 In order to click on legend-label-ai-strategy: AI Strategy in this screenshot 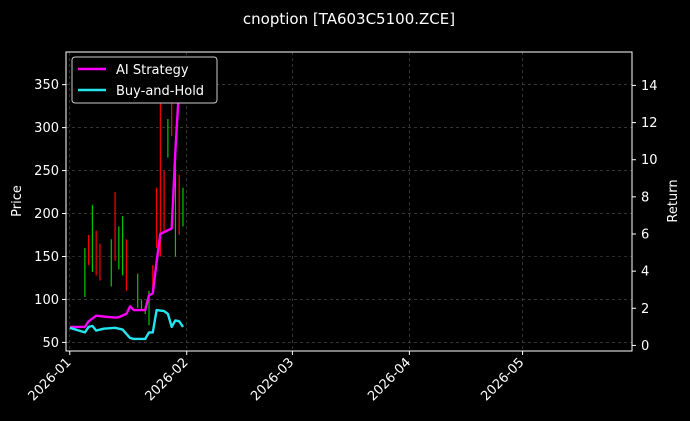, I will do `click(152, 70)`.